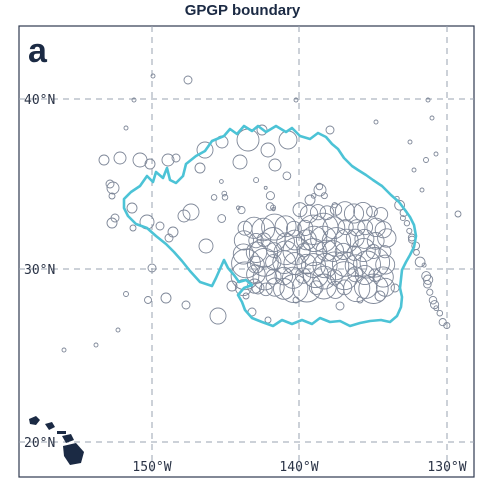 The width and height of the screenshot is (485, 488). I want to click on lon-label-150w: 150°W, so click(151, 467).